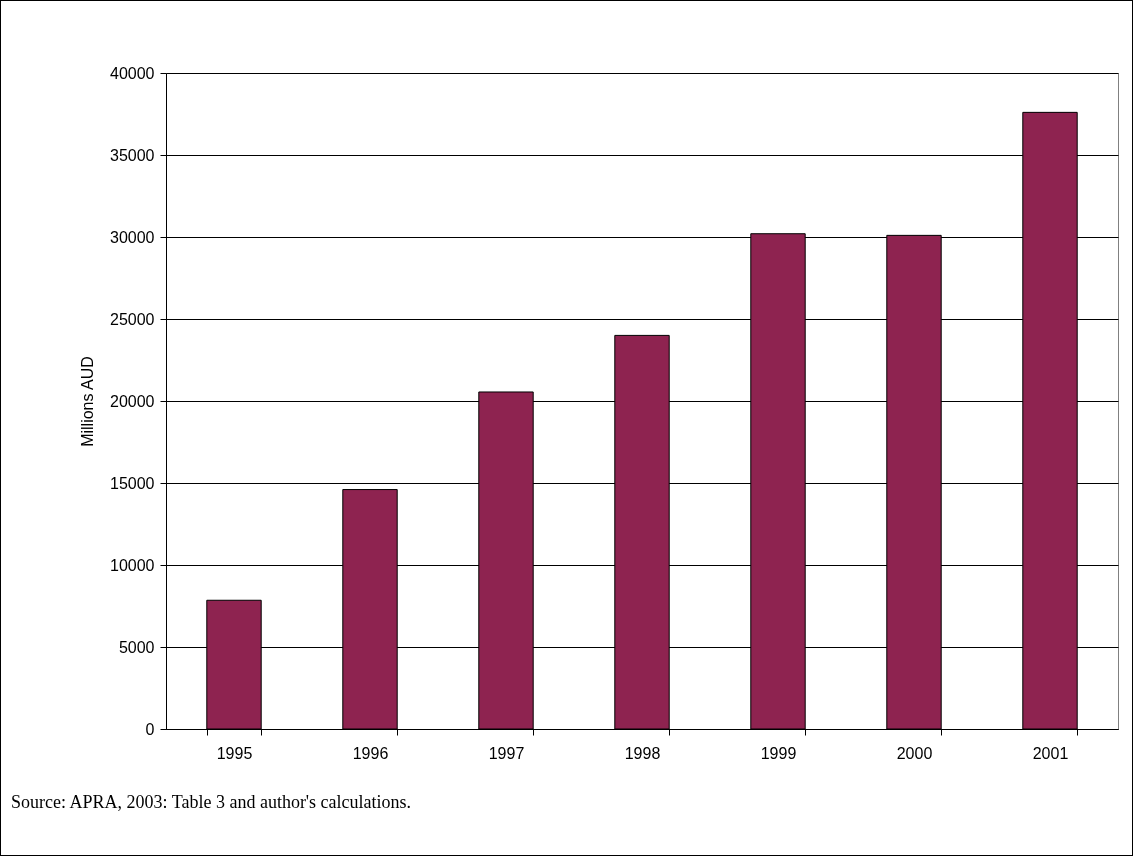  What do you see at coordinates (132, 319) in the screenshot?
I see `y-tick-label: 25000` at bounding box center [132, 319].